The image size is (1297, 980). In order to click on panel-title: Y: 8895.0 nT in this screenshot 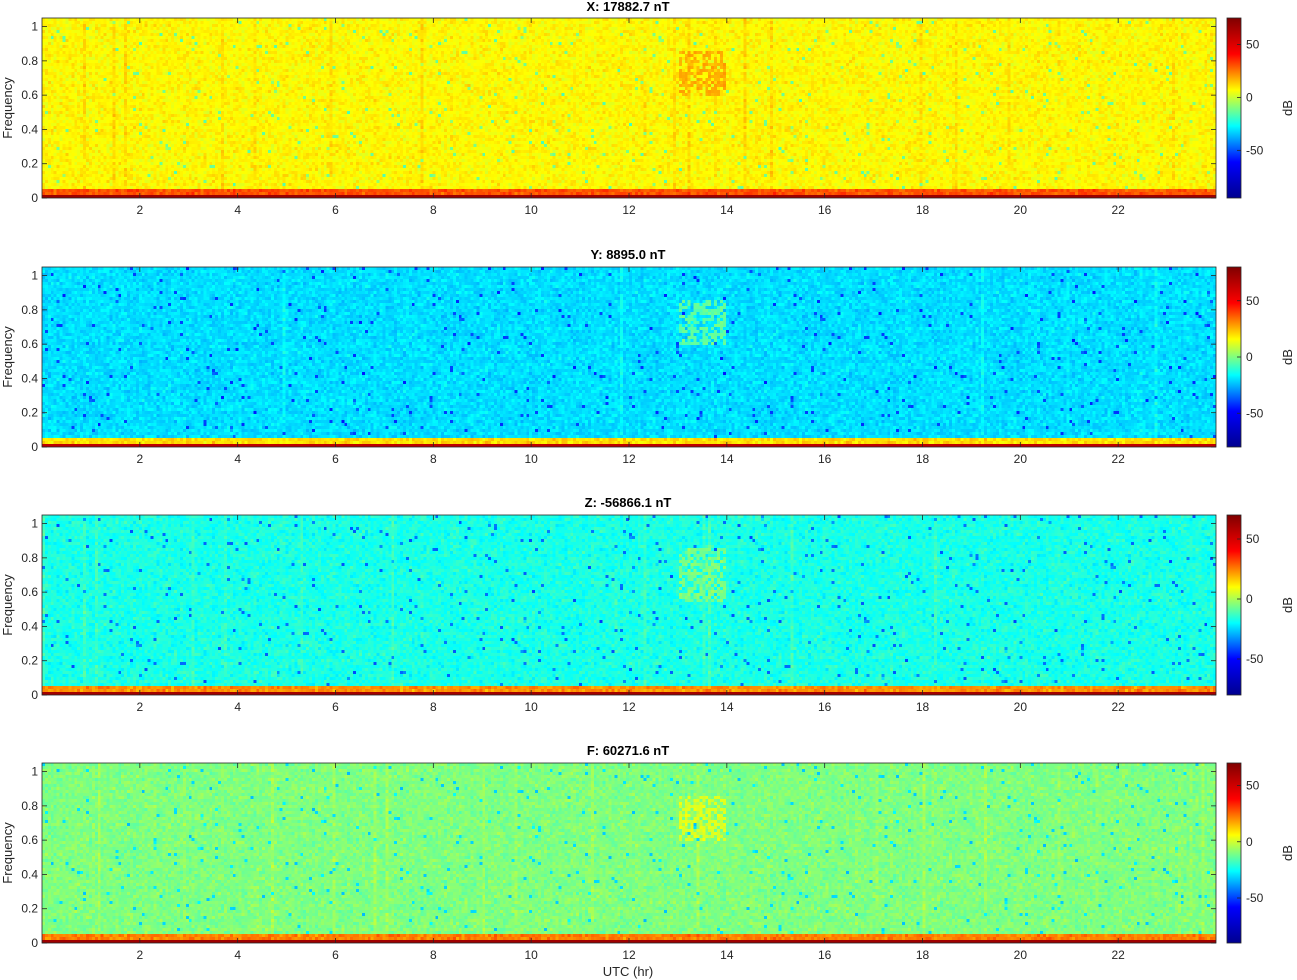, I will do `click(628, 254)`.